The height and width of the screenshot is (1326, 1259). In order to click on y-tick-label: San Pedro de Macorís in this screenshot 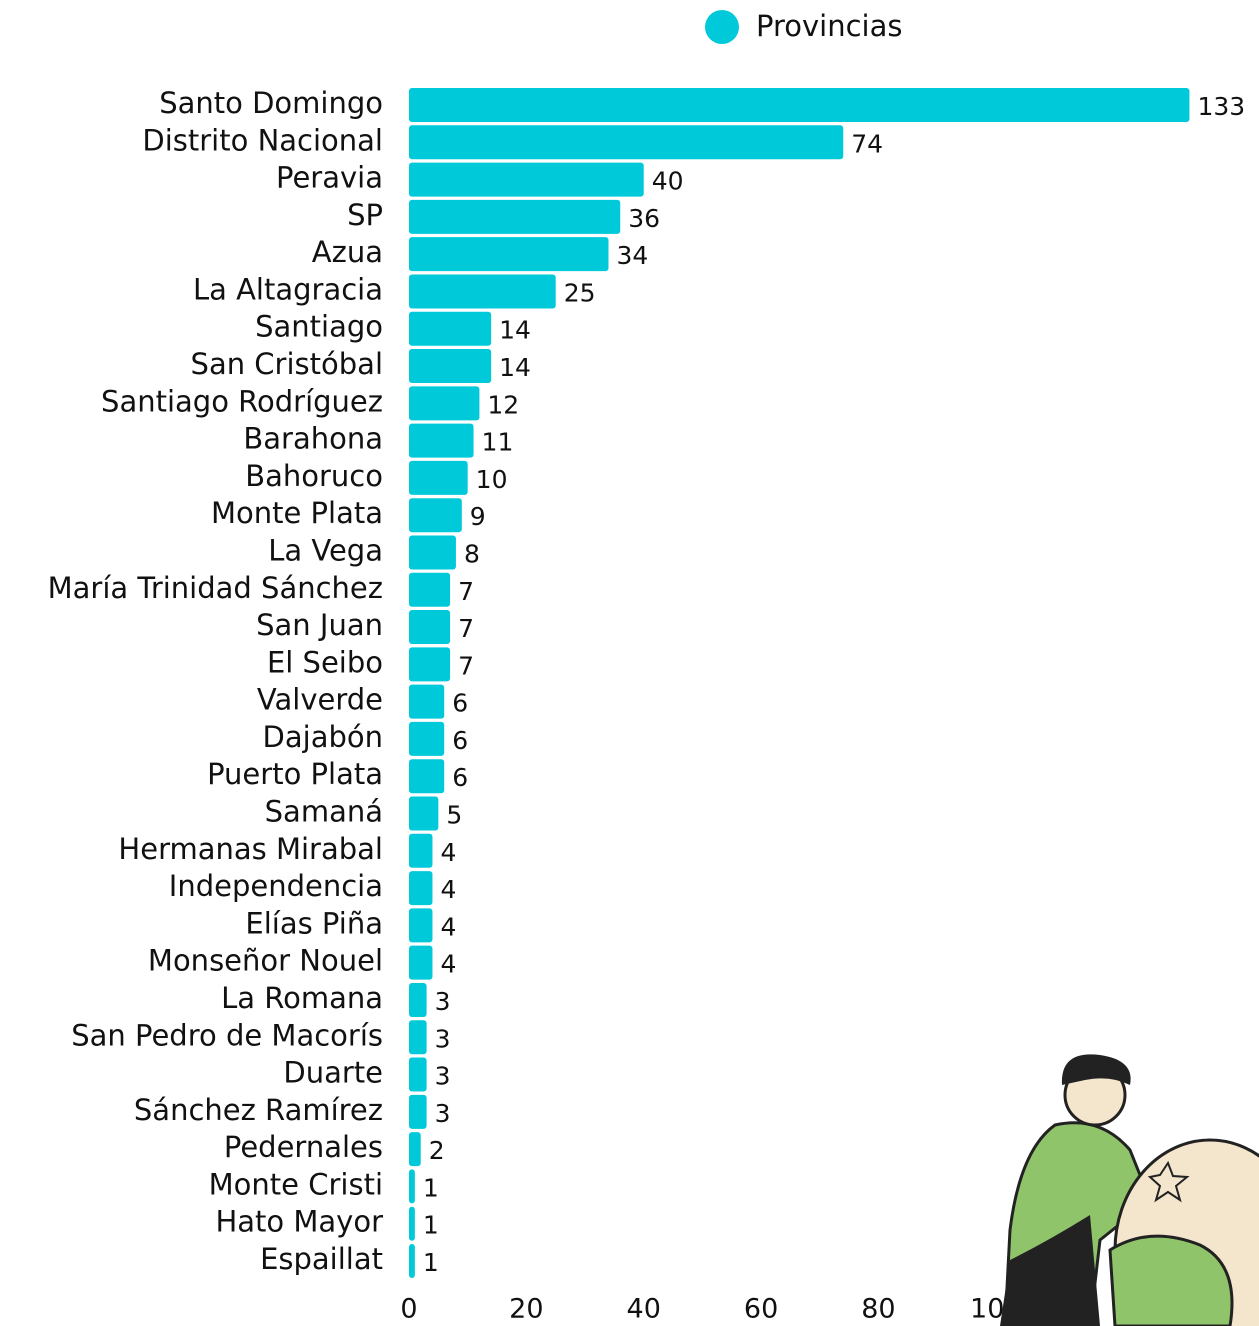, I will do `click(227, 1035)`.